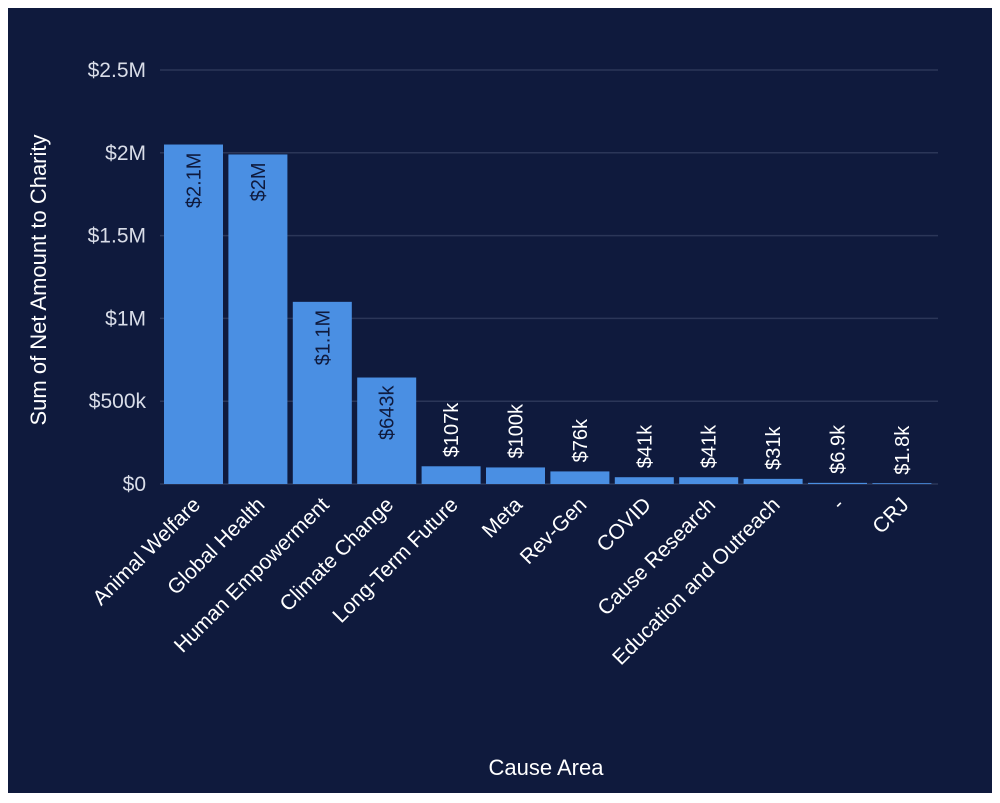 Image resolution: width=1000 pixels, height=803 pixels. What do you see at coordinates (117, 70) in the screenshot?
I see `y-tick-label: $2.5M` at bounding box center [117, 70].